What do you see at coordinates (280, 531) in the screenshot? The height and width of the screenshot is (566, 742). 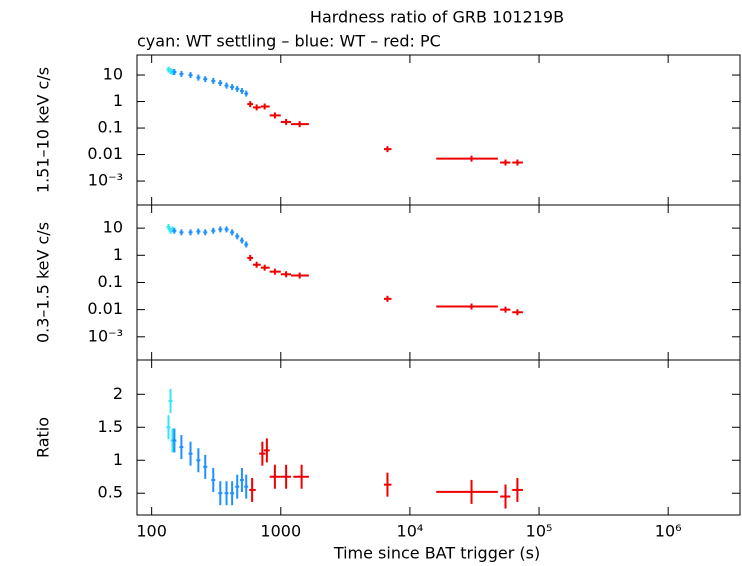 I see `x-tick-label: 1000` at bounding box center [280, 531].